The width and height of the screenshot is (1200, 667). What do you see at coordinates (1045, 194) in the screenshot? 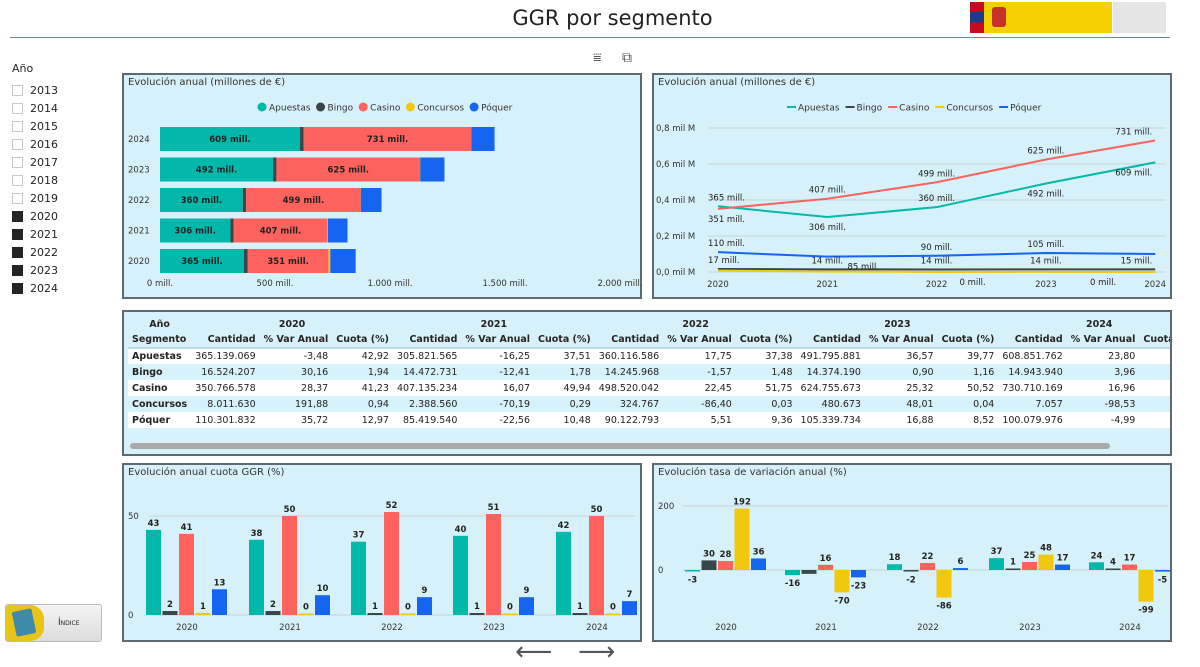
I see `data-label: 492 mill.` at bounding box center [1045, 194].